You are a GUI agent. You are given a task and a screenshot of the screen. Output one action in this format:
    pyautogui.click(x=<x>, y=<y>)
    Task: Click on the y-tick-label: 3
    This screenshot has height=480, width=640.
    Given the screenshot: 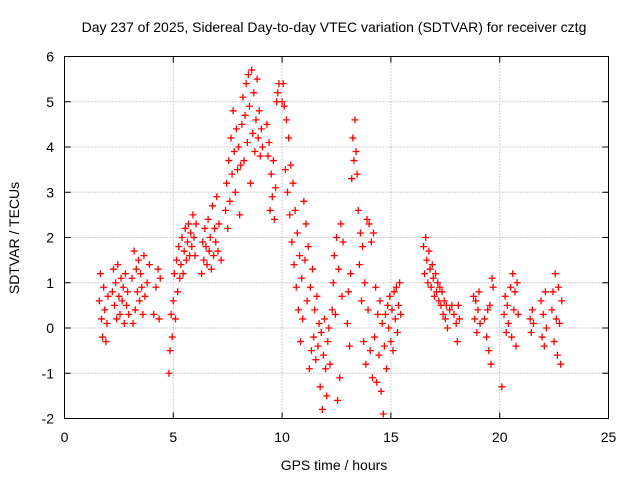 What is the action you would take?
    pyautogui.click(x=50, y=192)
    